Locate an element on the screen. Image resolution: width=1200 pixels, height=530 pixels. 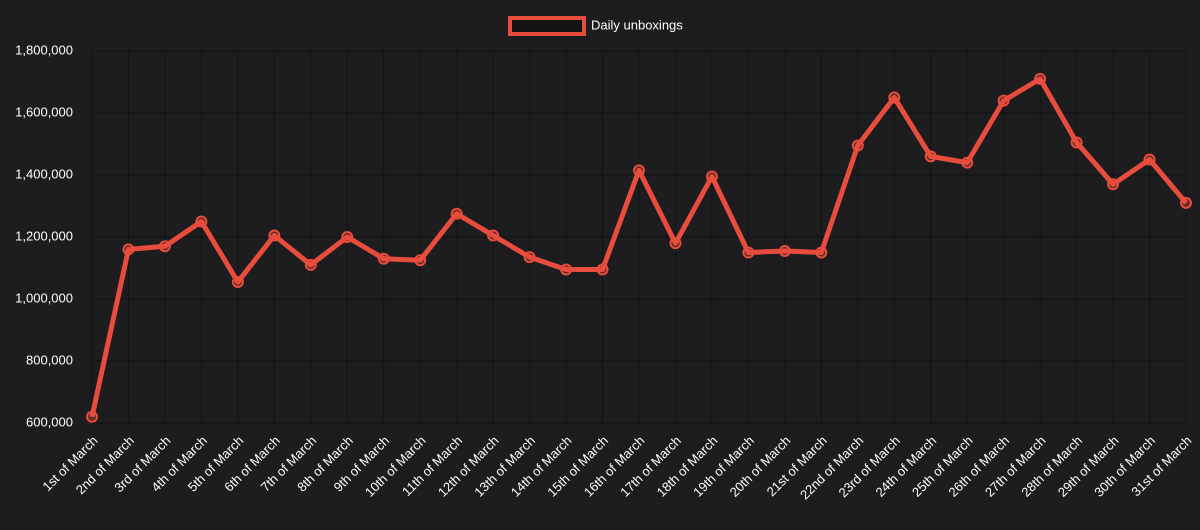
y-tick-label: 1,200,000 is located at coordinates (44, 235).